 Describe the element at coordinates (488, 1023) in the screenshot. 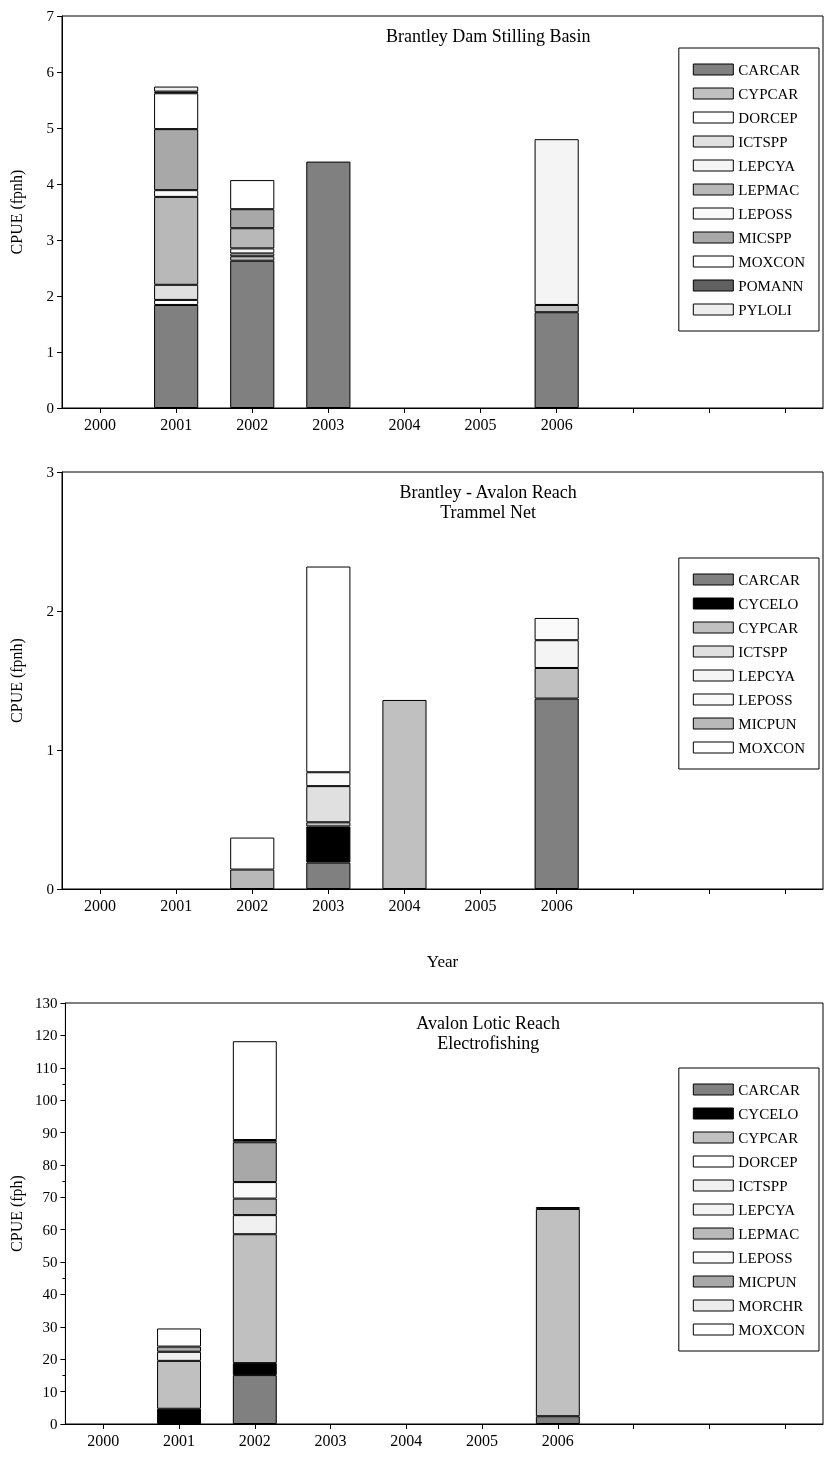

I see `text: Avalon Lotic Reach` at that location.